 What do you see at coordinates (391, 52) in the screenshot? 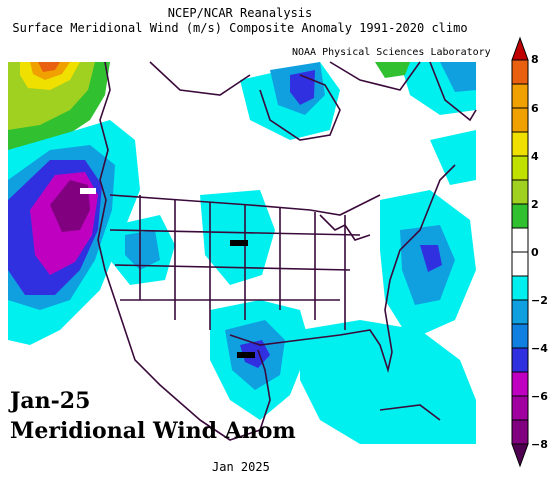
I see `credit-label: NOAA Physical Sciences Laboratory` at bounding box center [391, 52].